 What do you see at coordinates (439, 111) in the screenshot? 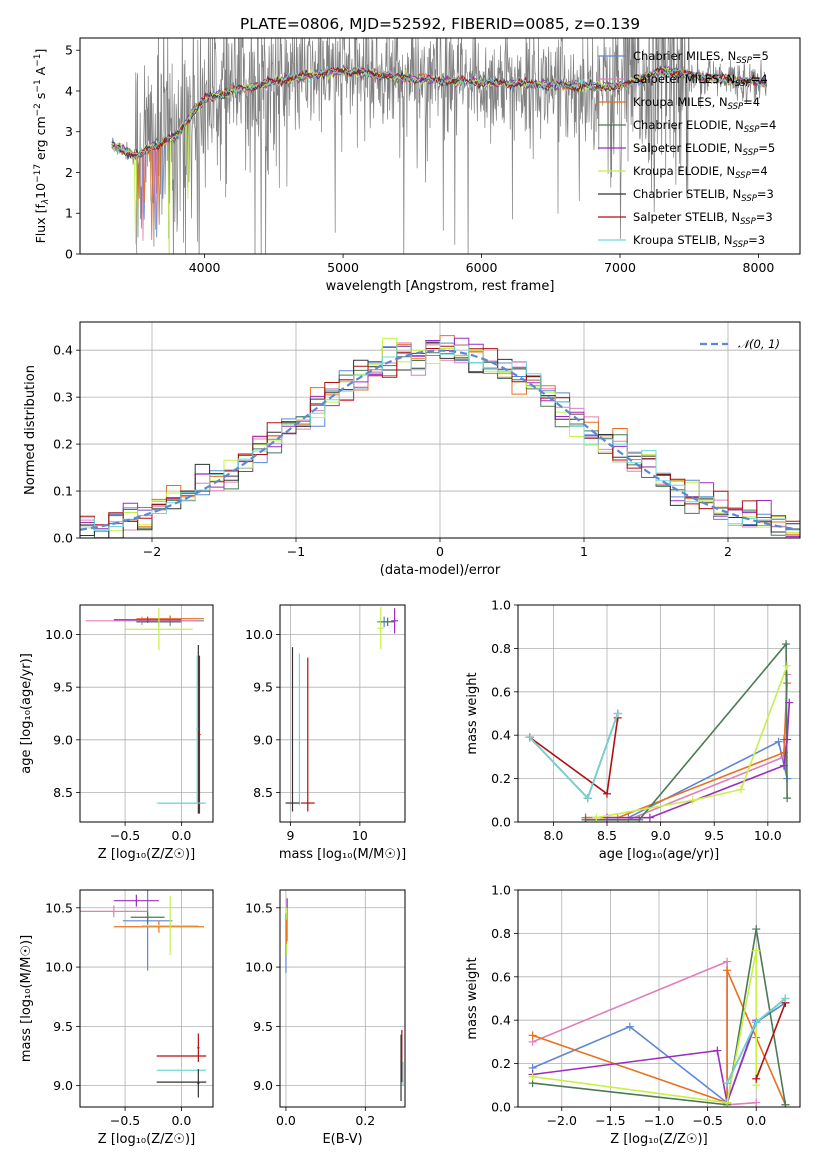
I see `model-spectrum` at bounding box center [439, 111].